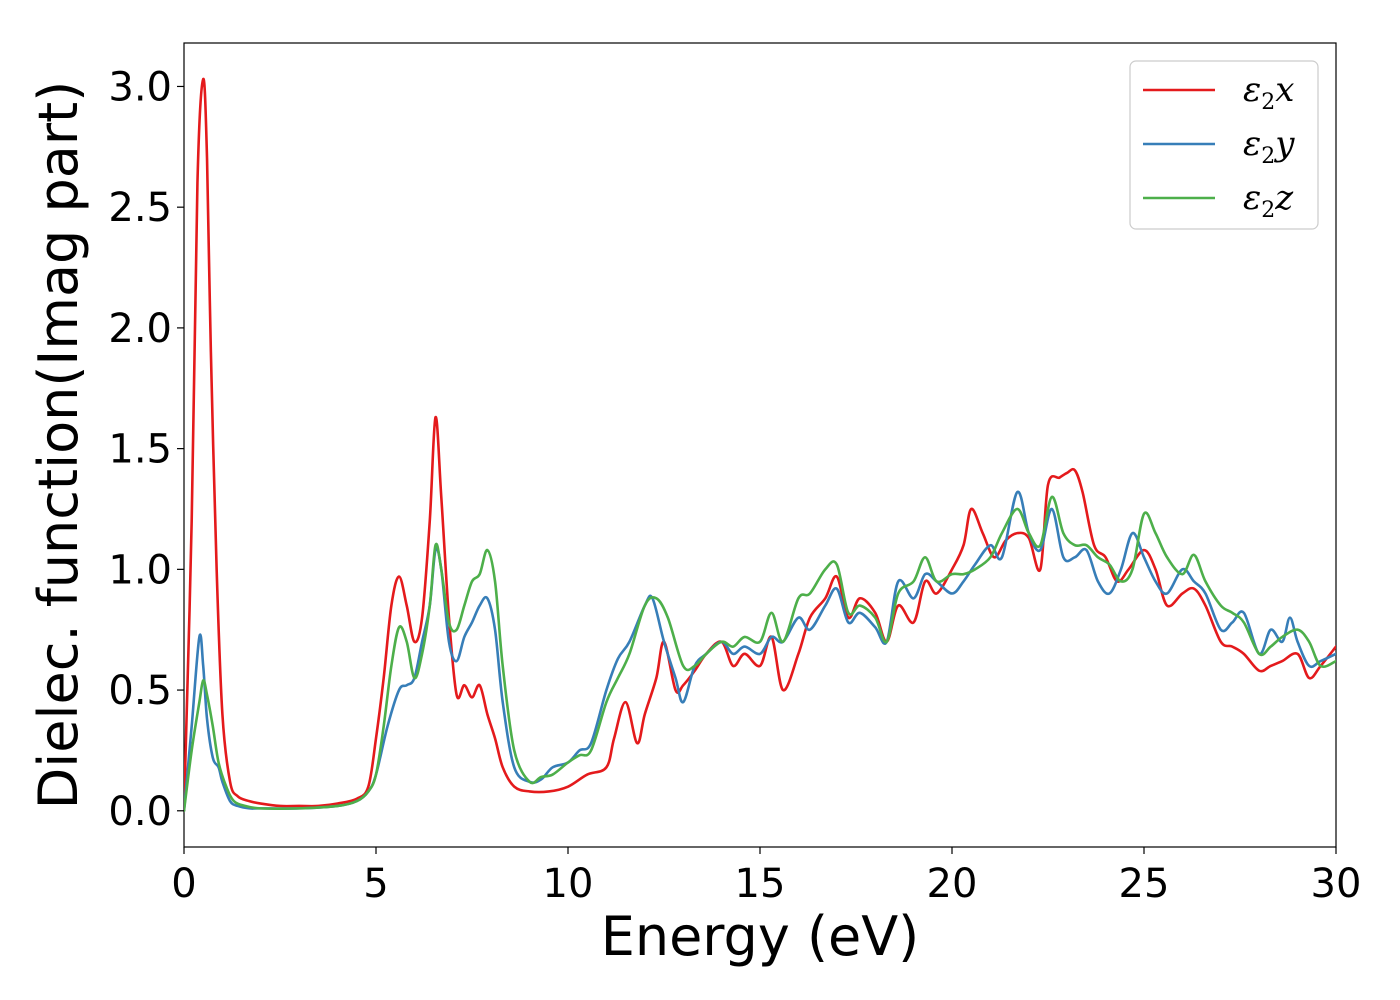 The image size is (1400, 1000). Describe the element at coordinates (140, 812) in the screenshot. I see `y-tick-label: 0.0` at that location.